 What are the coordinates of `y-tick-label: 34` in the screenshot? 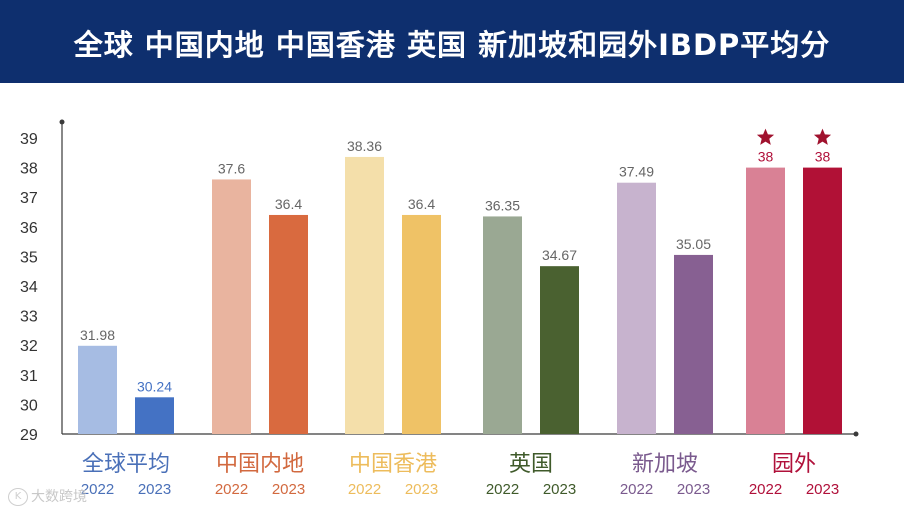 It's located at (29, 287).